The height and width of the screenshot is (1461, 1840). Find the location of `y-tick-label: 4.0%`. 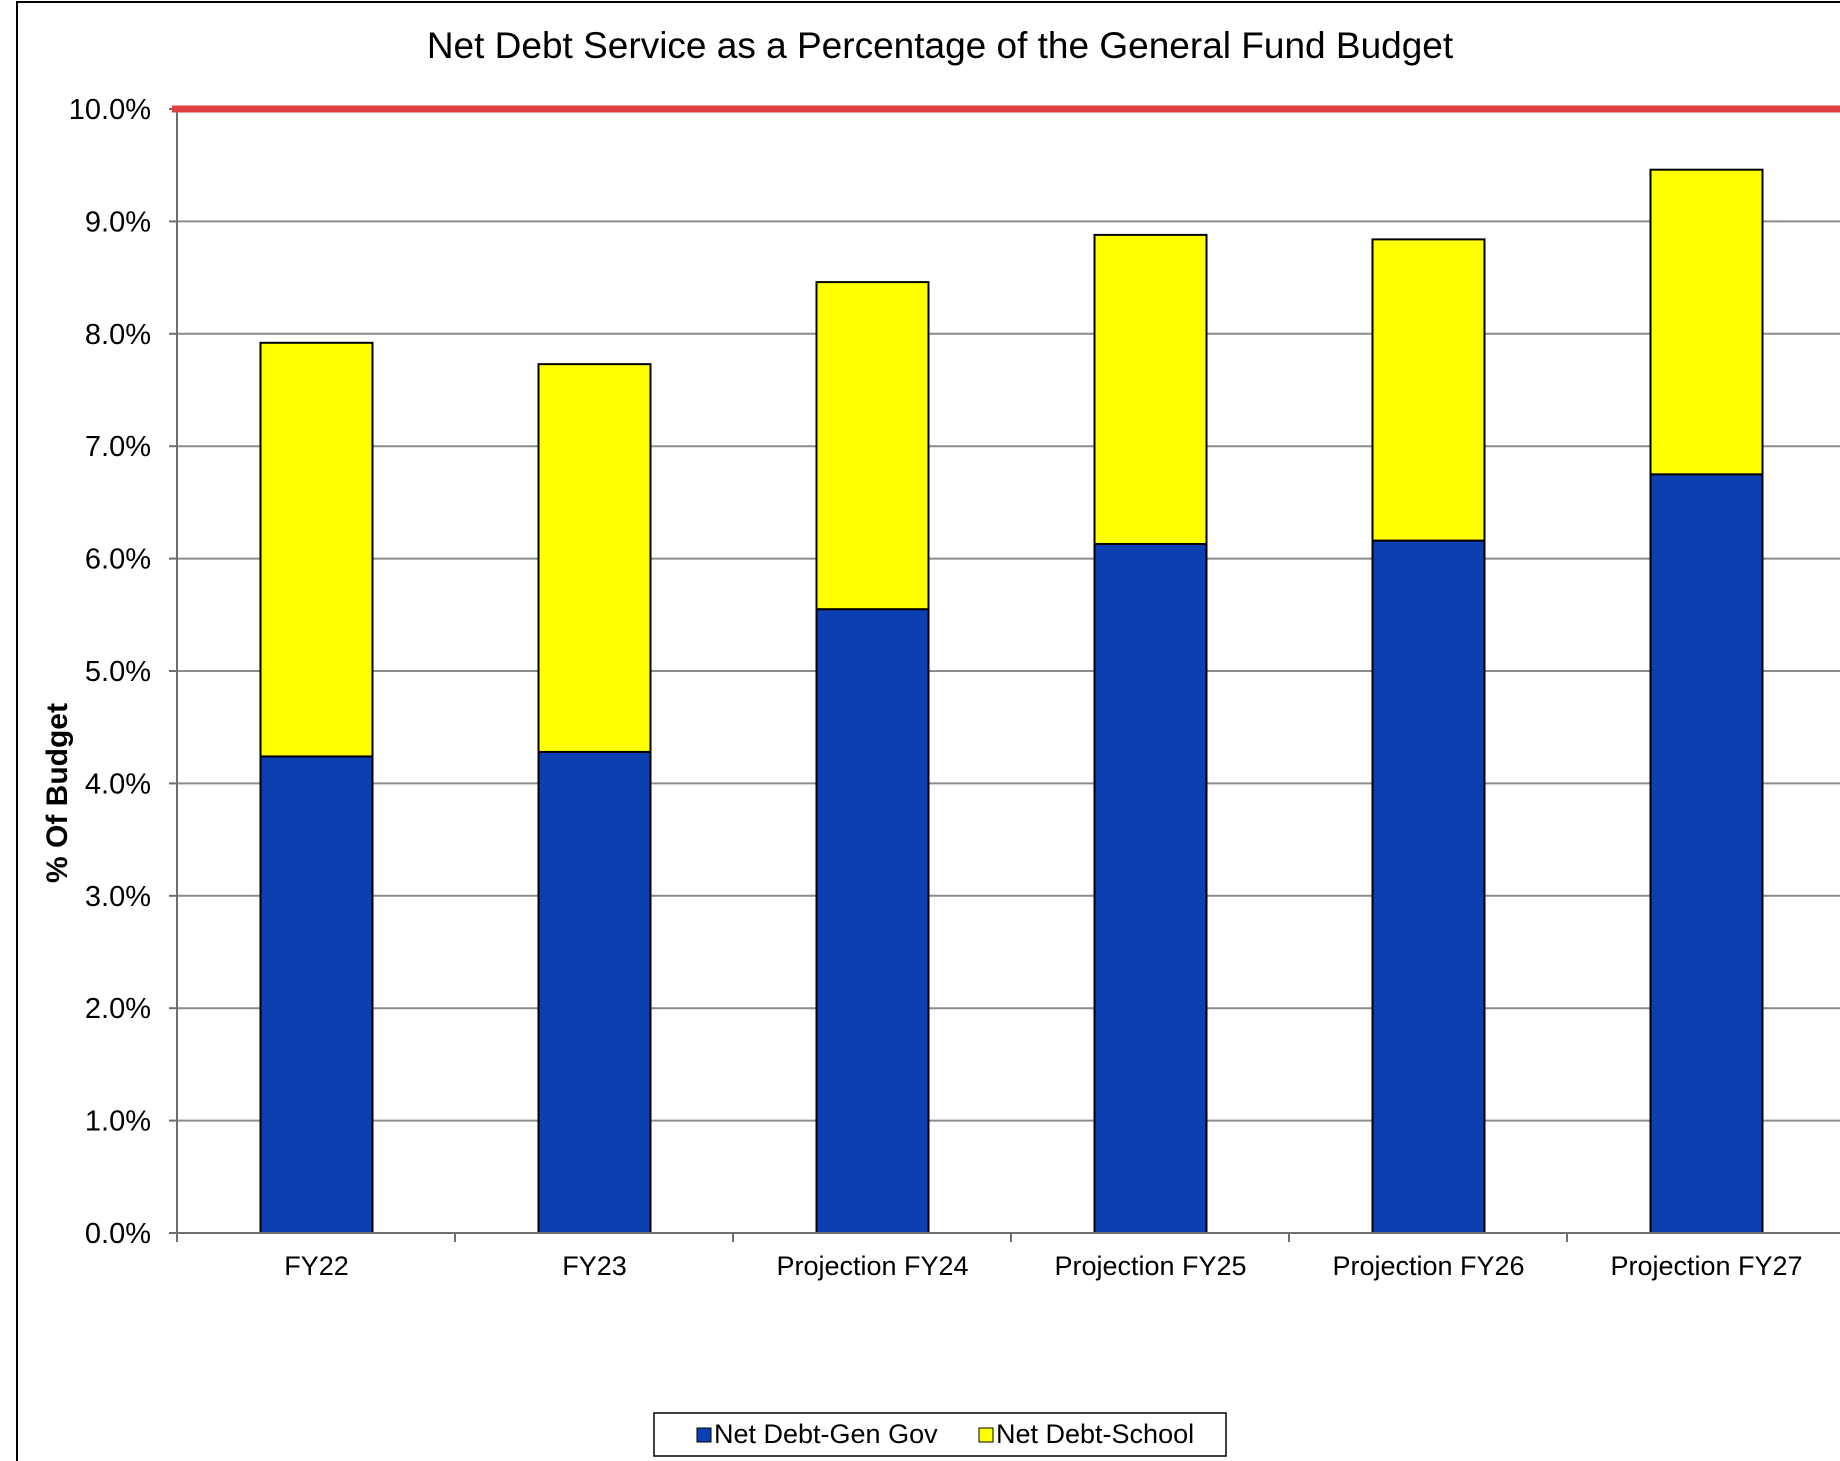

y-tick-label: 4.0% is located at coordinates (118, 784).